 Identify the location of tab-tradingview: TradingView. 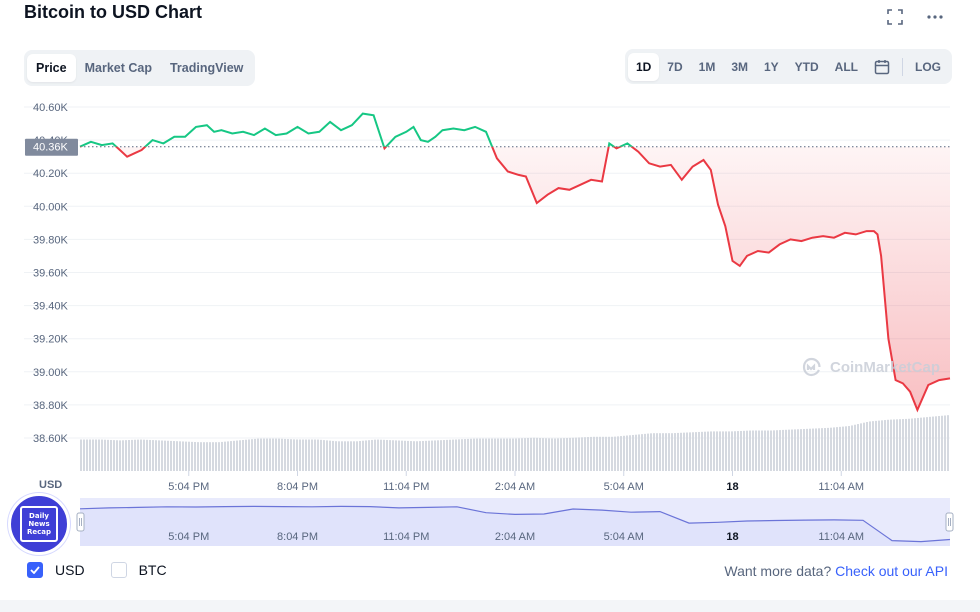
(206, 68).